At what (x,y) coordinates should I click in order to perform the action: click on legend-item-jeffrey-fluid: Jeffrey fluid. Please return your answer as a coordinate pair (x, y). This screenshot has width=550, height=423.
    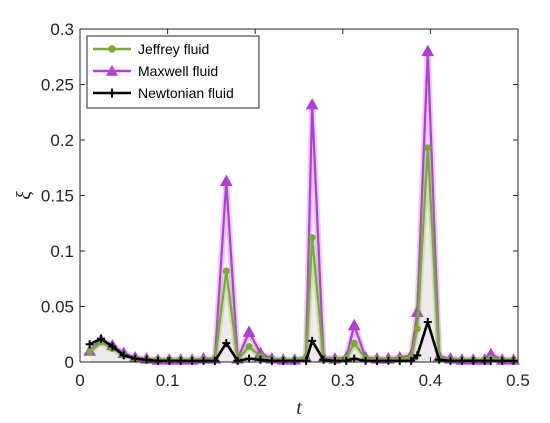
    Looking at the image, I should click on (151, 49).